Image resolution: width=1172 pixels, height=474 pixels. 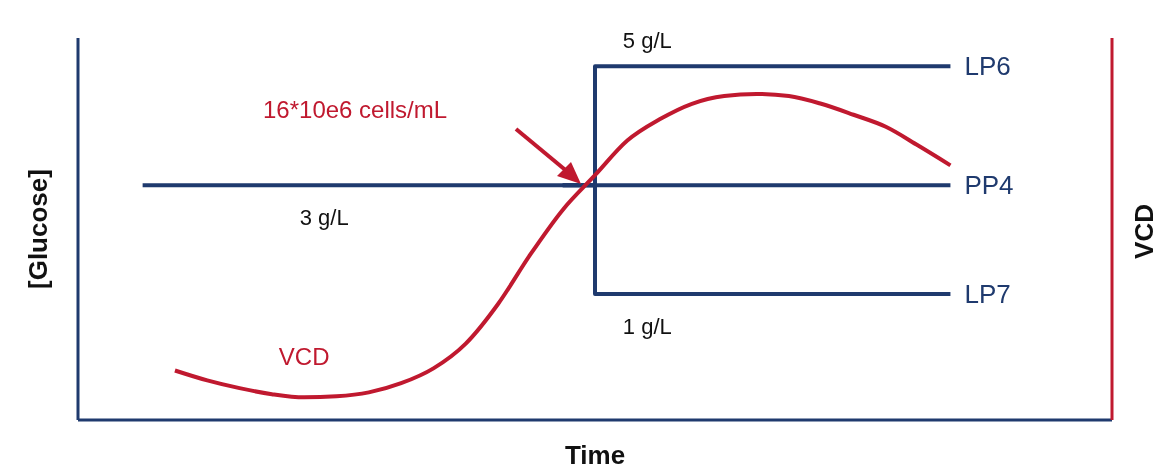 What do you see at coordinates (324, 218) in the screenshot?
I see `annotation: 3 g/L` at bounding box center [324, 218].